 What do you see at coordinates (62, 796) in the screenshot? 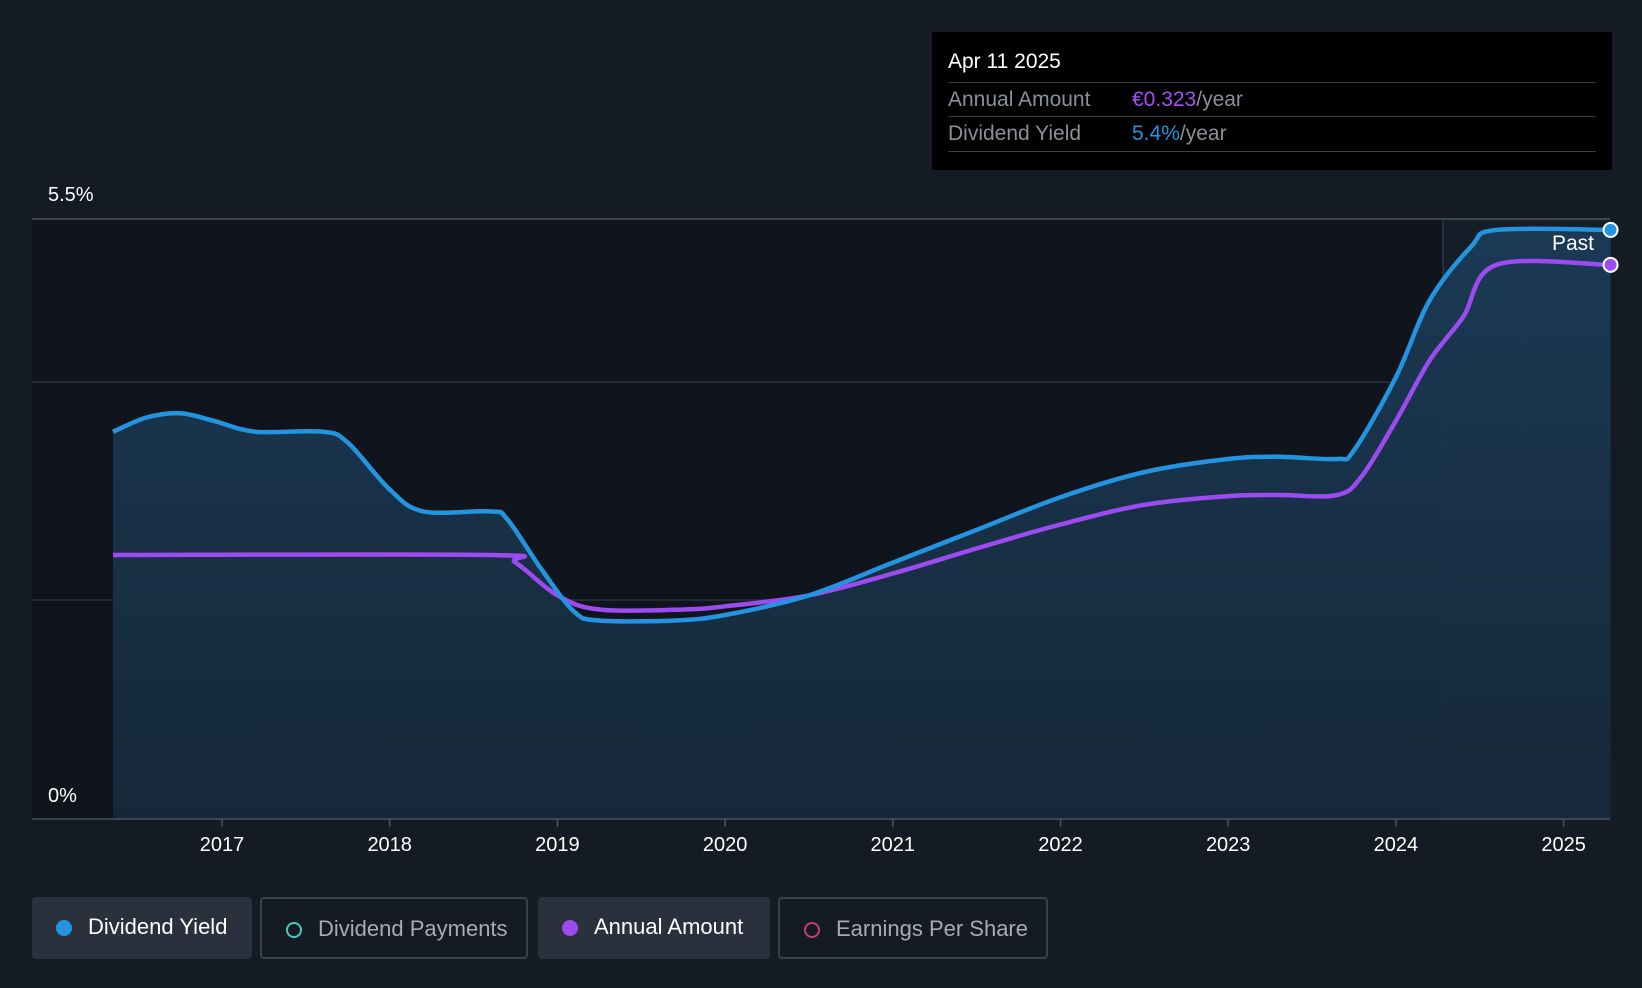
I see `y-tick-label-bottom: 0%` at bounding box center [62, 796].